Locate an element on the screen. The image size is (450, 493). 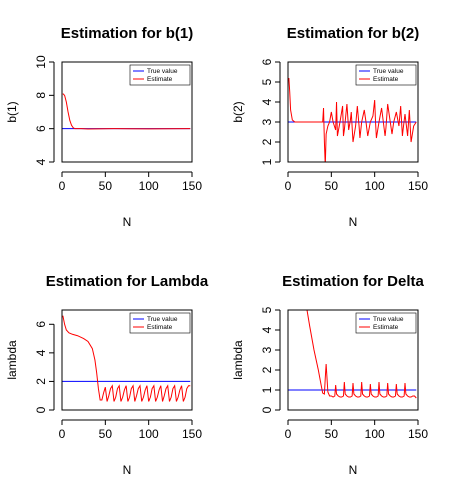
y-tick-label: 8 is located at coordinates (41, 95).